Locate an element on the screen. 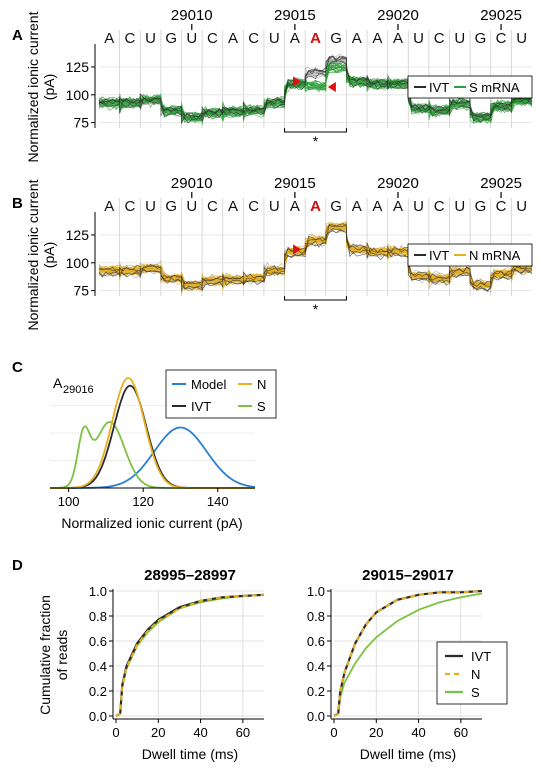 The width and height of the screenshot is (546, 783). base-label-19: C is located at coordinates (501, 38).